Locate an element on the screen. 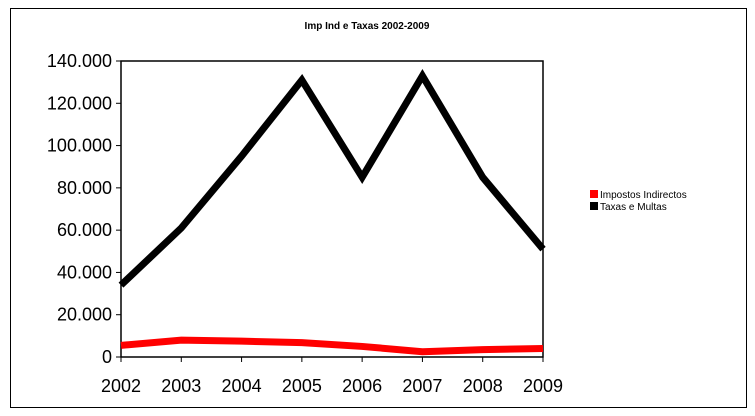 Image resolution: width=755 pixels, height=416 pixels. y-tick-label: 60.000 is located at coordinates (84, 230).